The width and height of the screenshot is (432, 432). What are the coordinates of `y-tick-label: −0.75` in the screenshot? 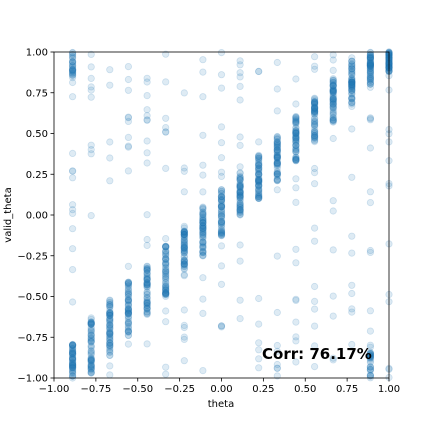 It's located at (32, 338).